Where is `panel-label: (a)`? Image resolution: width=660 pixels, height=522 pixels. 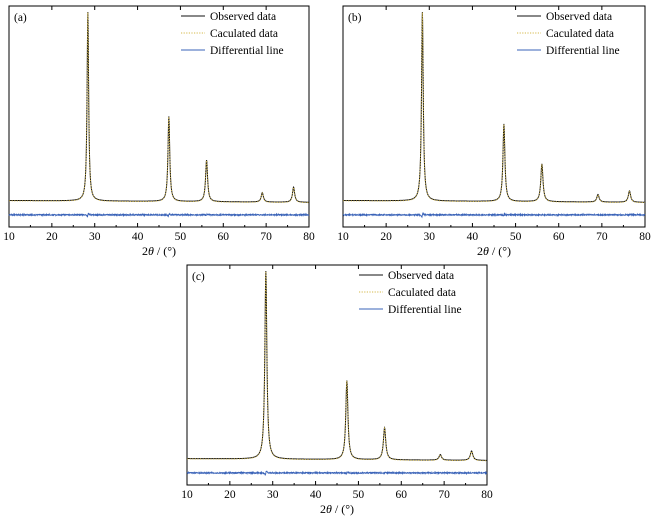 panel-label: (a) is located at coordinates (20, 18).